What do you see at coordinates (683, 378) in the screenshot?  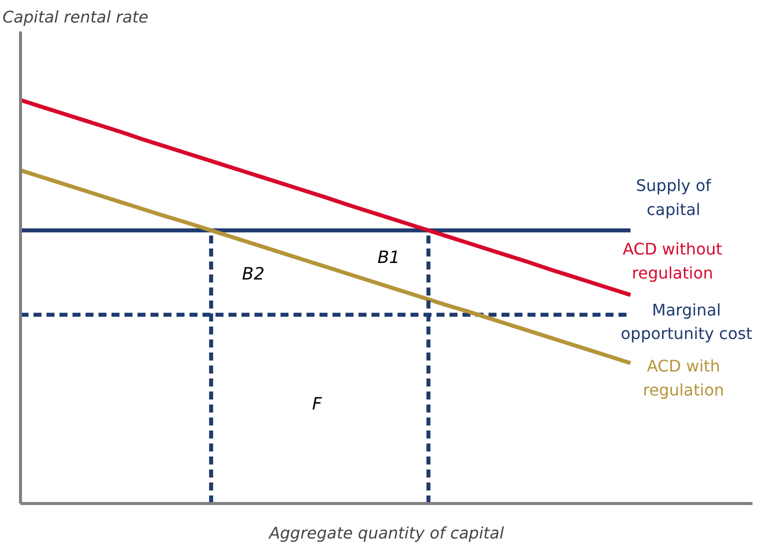 I see `series-label: ACD with regulation` at bounding box center [683, 378].